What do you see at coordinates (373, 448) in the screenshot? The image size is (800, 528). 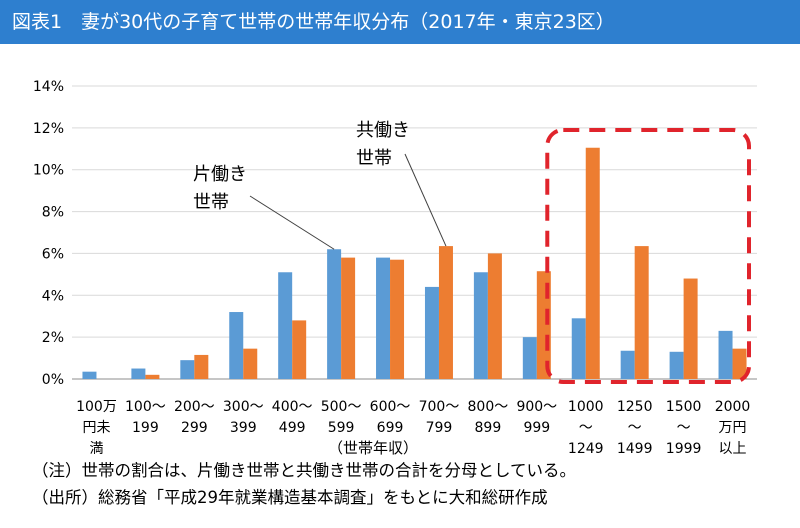 I see `x-axis-title: （世帯年収）` at bounding box center [373, 448].